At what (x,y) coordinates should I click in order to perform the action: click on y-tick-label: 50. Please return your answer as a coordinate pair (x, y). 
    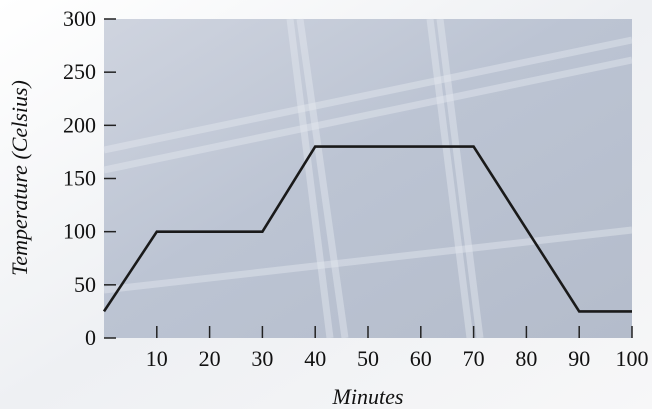
    Looking at the image, I should click on (85, 284).